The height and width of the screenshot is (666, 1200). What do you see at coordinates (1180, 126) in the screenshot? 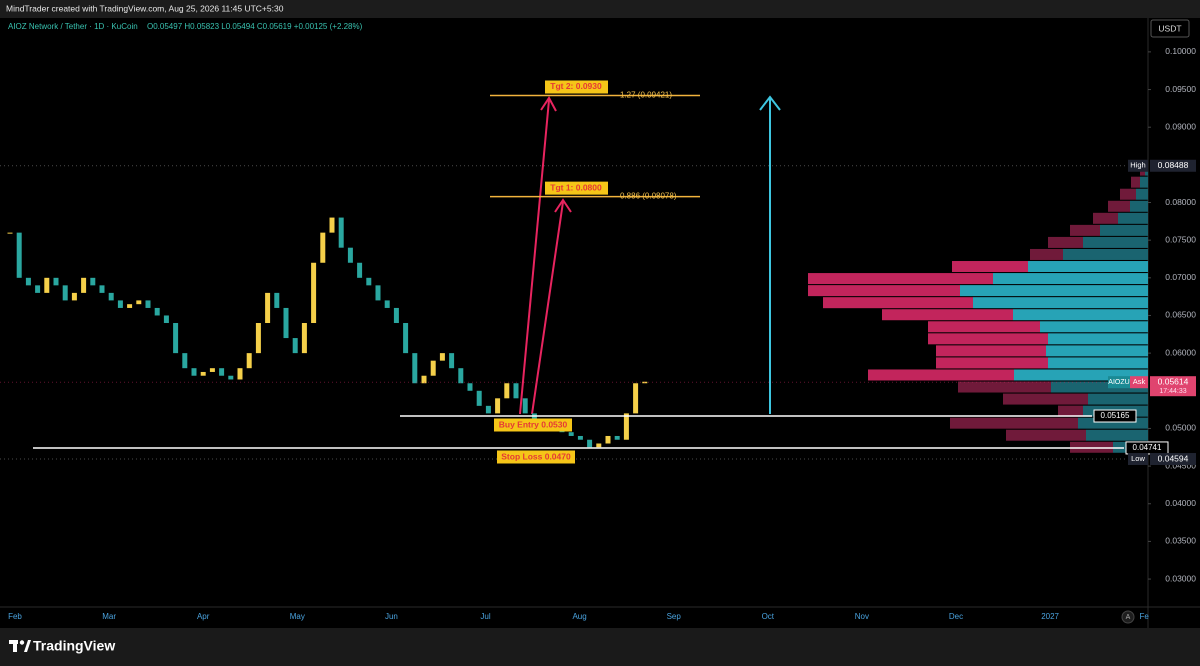
I see `y-tick-label: 0.09000` at bounding box center [1180, 126].